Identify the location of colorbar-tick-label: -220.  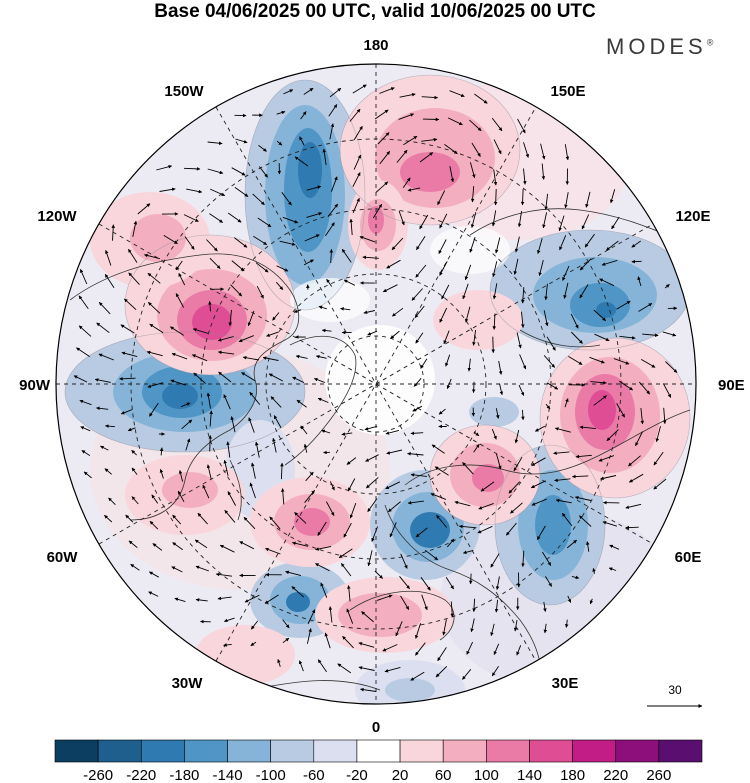
(141, 775).